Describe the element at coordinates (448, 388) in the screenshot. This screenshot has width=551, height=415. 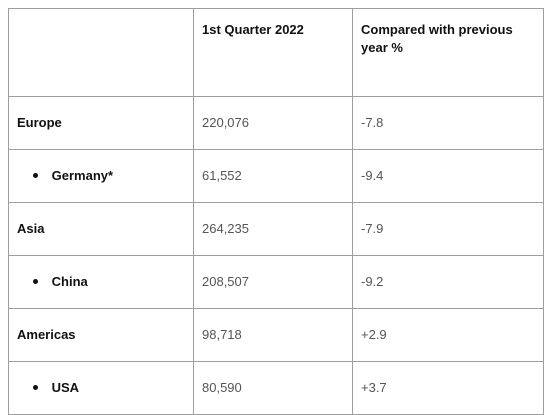
I see `change-value: +3.7` at that location.